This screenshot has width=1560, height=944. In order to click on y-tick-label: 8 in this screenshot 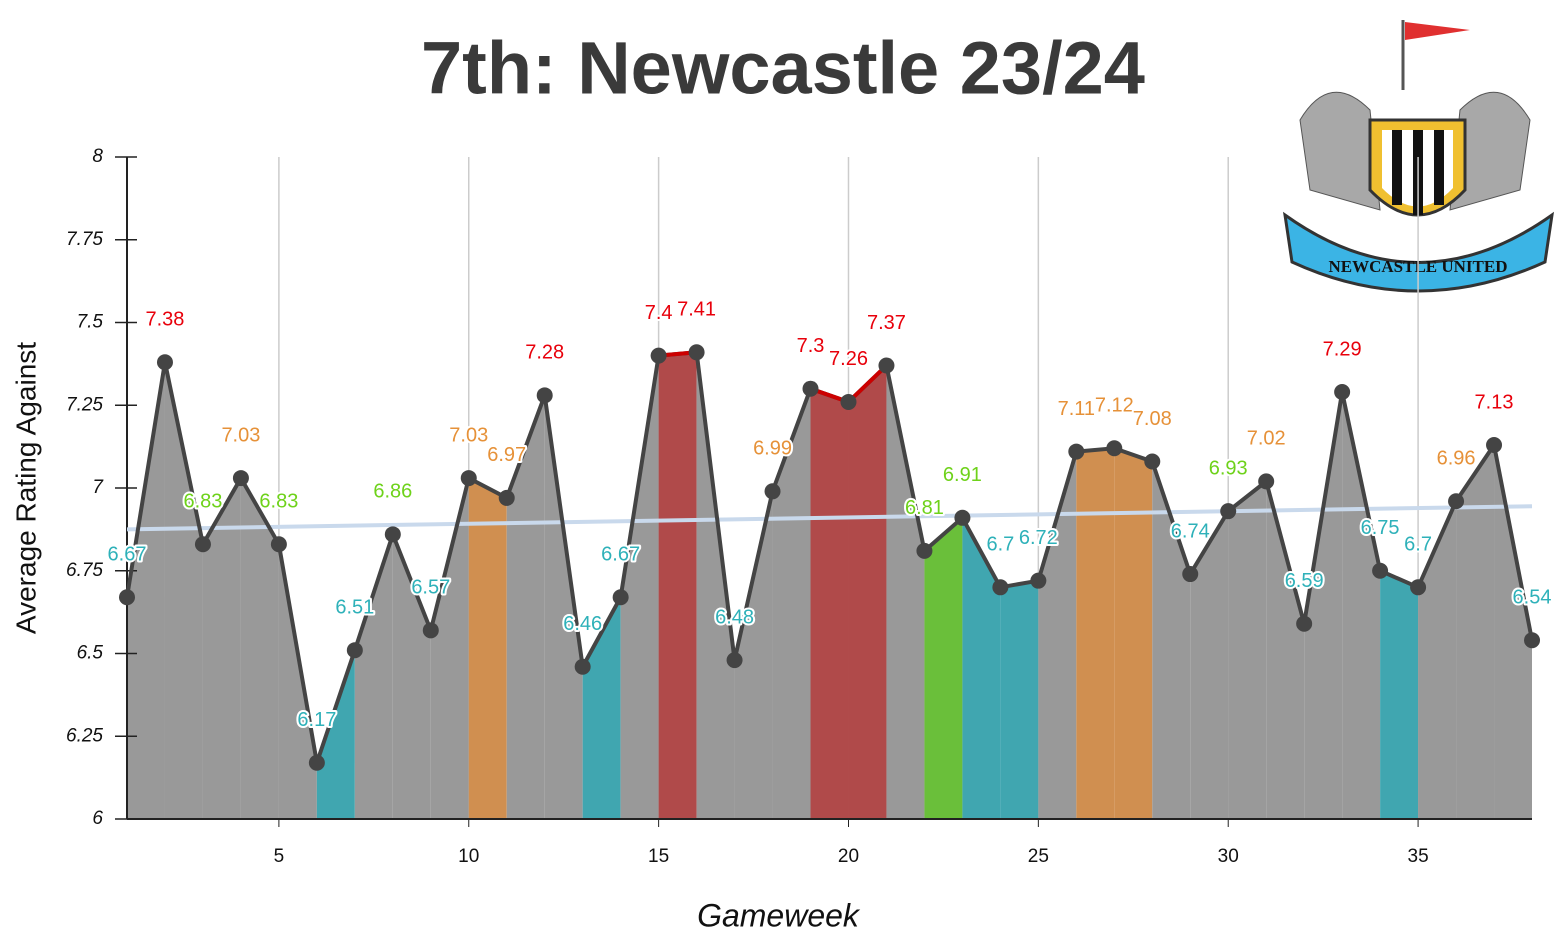, I will do `click(97, 156)`.